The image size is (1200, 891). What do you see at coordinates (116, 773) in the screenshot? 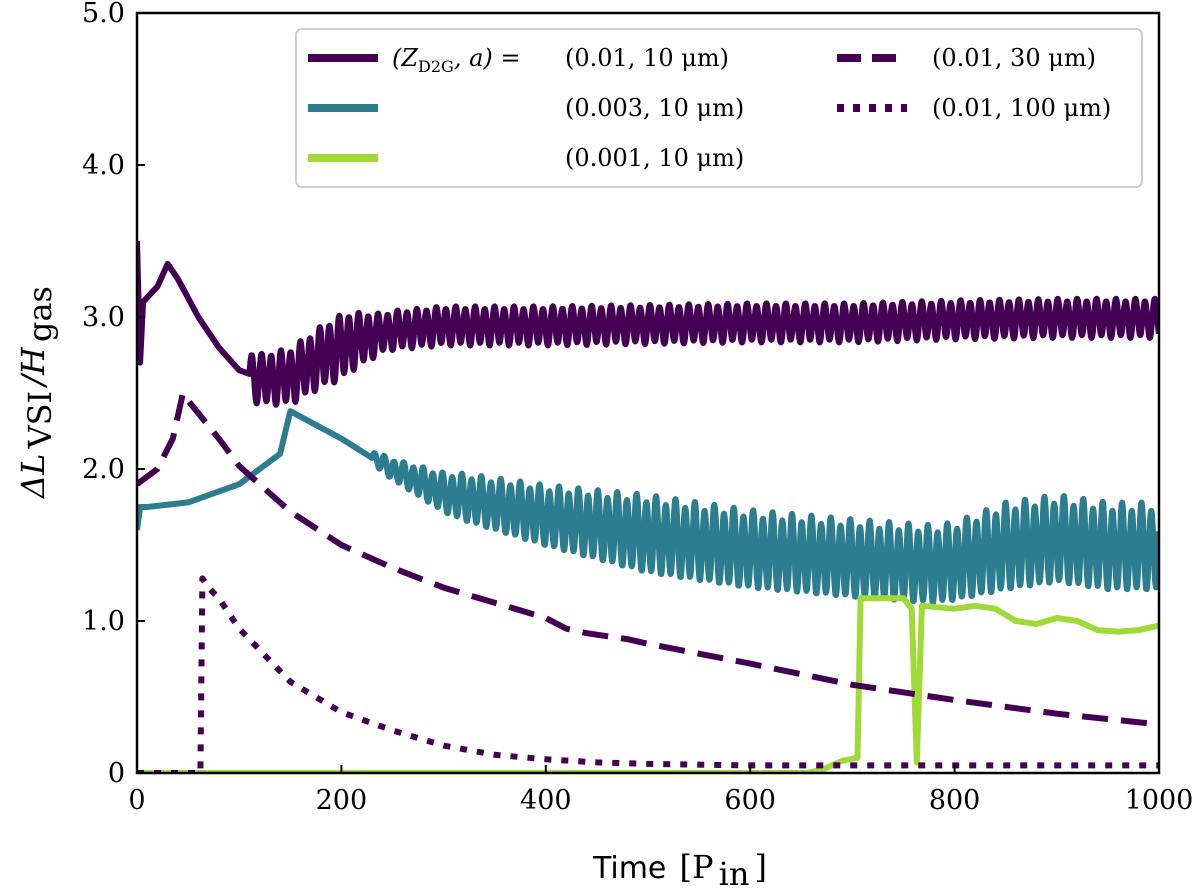
I see `y-tick-label: 0` at bounding box center [116, 773].